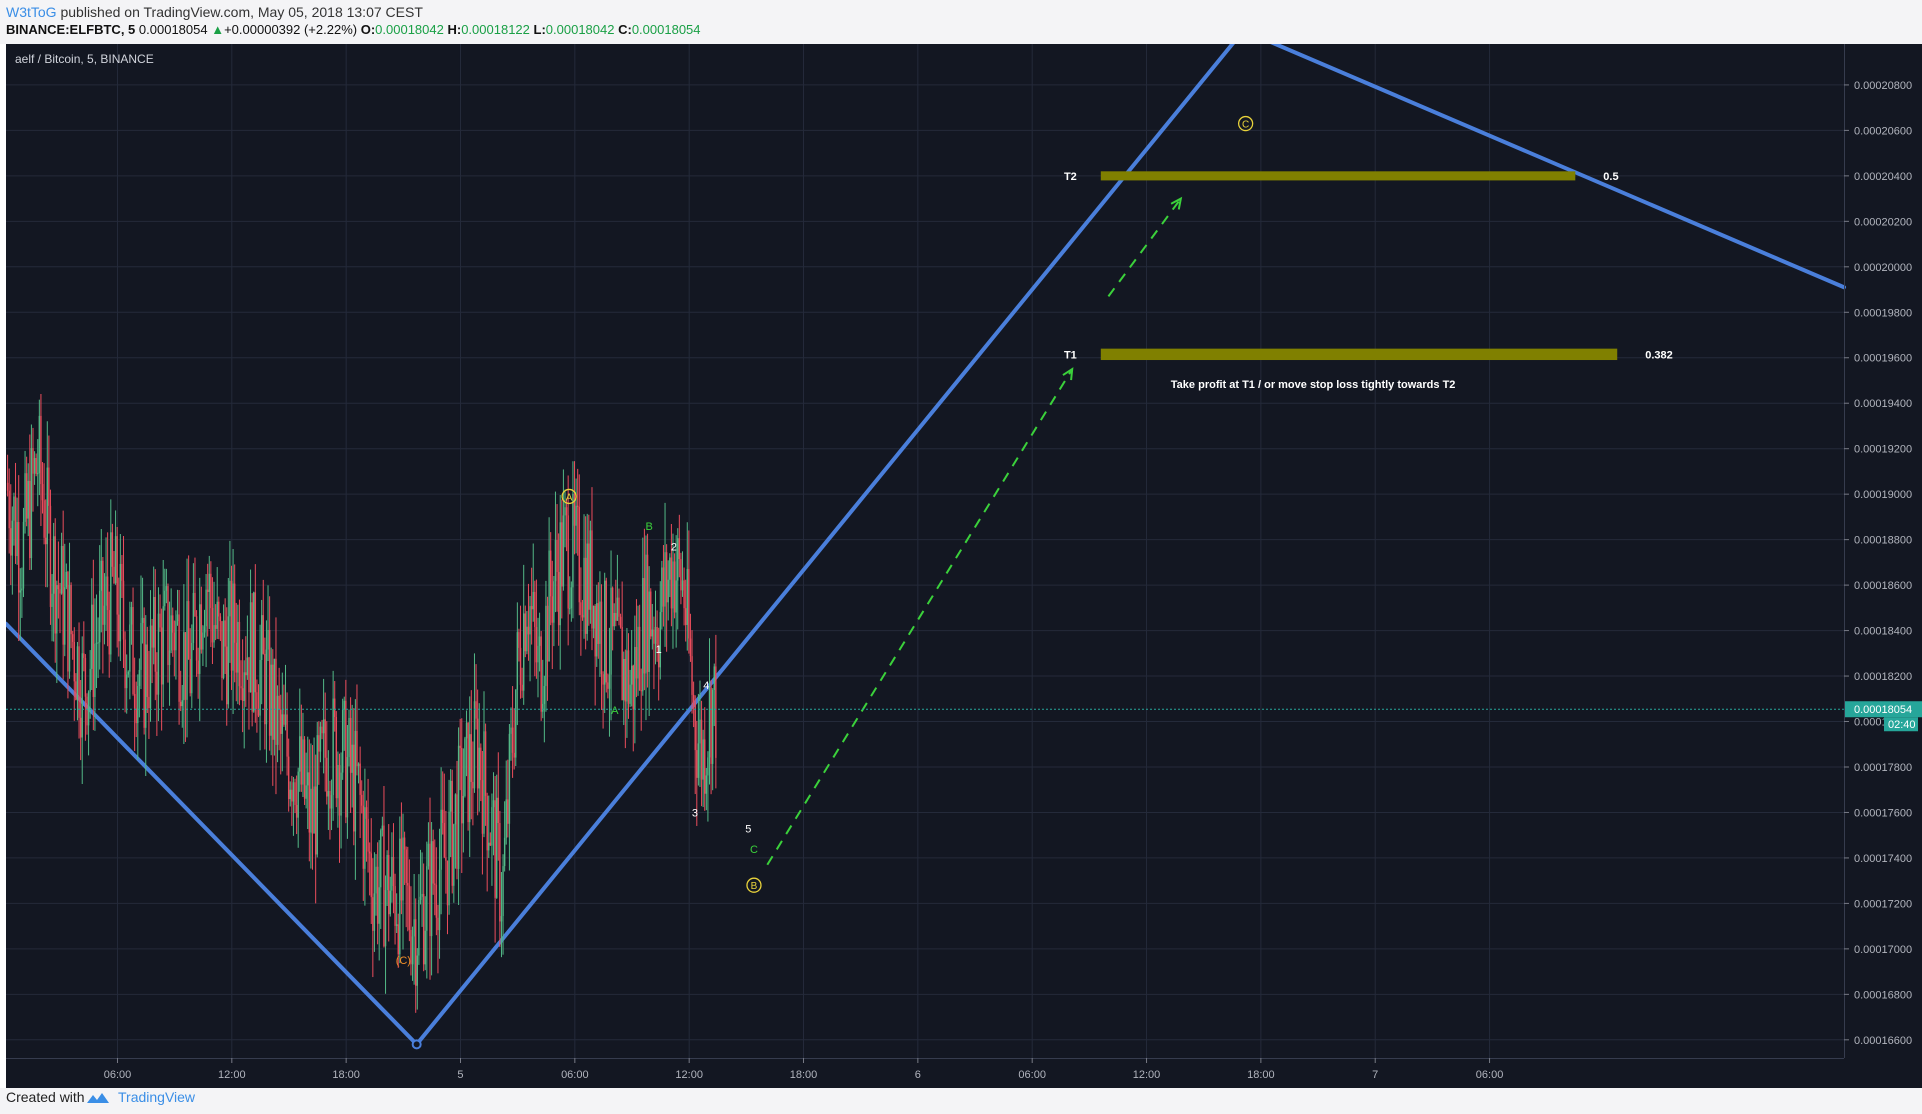  I want to click on wave-label: 3, so click(695, 813).